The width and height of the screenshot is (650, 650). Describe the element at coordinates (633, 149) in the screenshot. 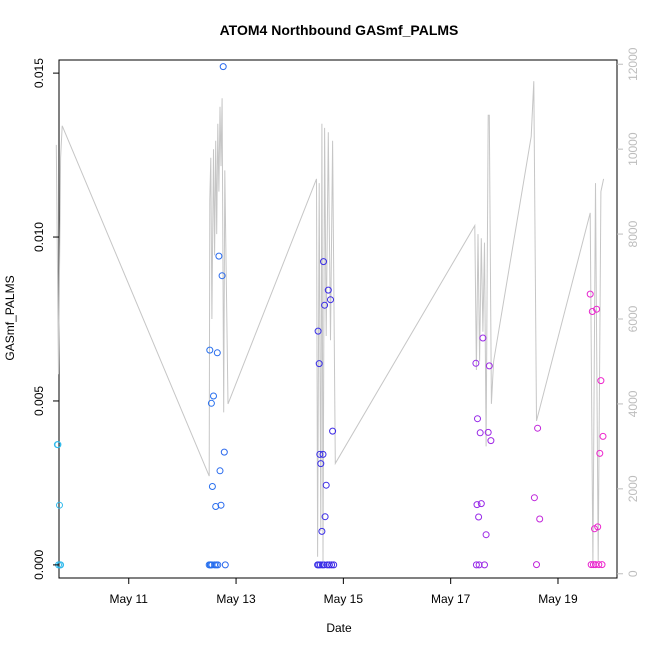

I see `y2-tick-label: 10000` at that location.